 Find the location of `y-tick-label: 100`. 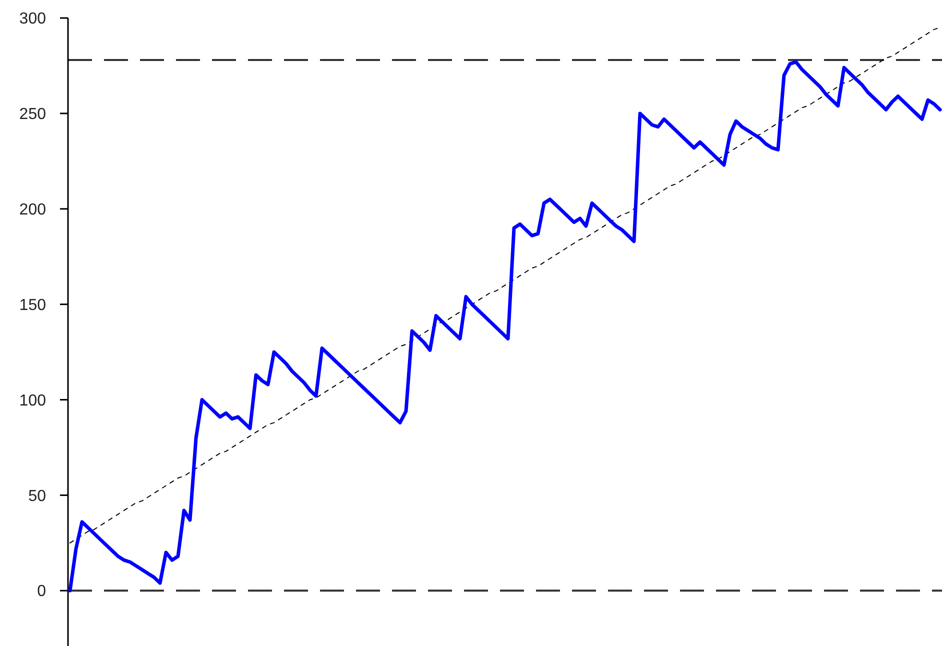

y-tick-label: 100 is located at coordinates (32, 401).